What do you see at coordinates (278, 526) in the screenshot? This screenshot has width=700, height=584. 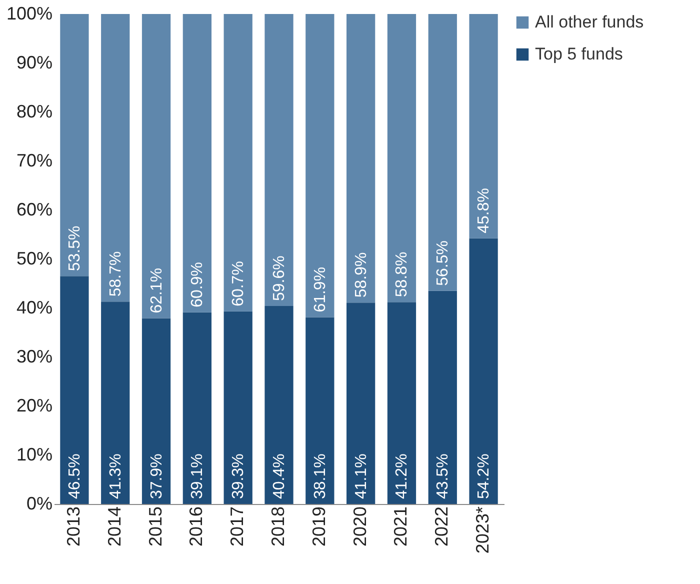 I see `x-tick-label: 2018` at bounding box center [278, 526].